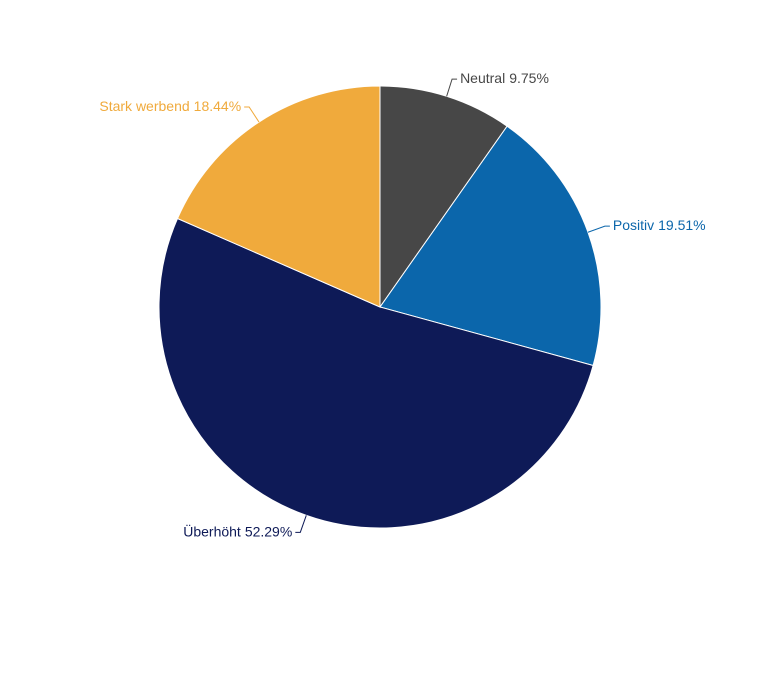 This screenshot has width=759, height=674. What do you see at coordinates (681, 225) in the screenshot?
I see `slice-value: 19.51%` at bounding box center [681, 225].